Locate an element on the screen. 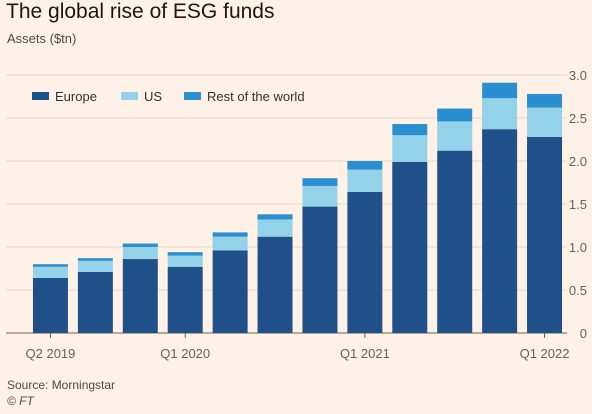 The height and width of the screenshot is (414, 592). x-tick-labels: Q2 2019 Q1 2020 Q1 2021 Q1 2022 is located at coordinates (298, 347).